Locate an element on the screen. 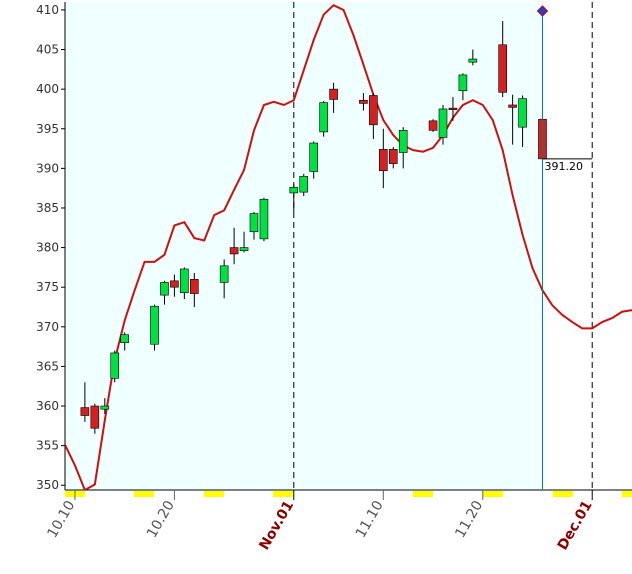 This screenshot has width=632, height=574. y-tick-label: 400 is located at coordinates (47, 89).